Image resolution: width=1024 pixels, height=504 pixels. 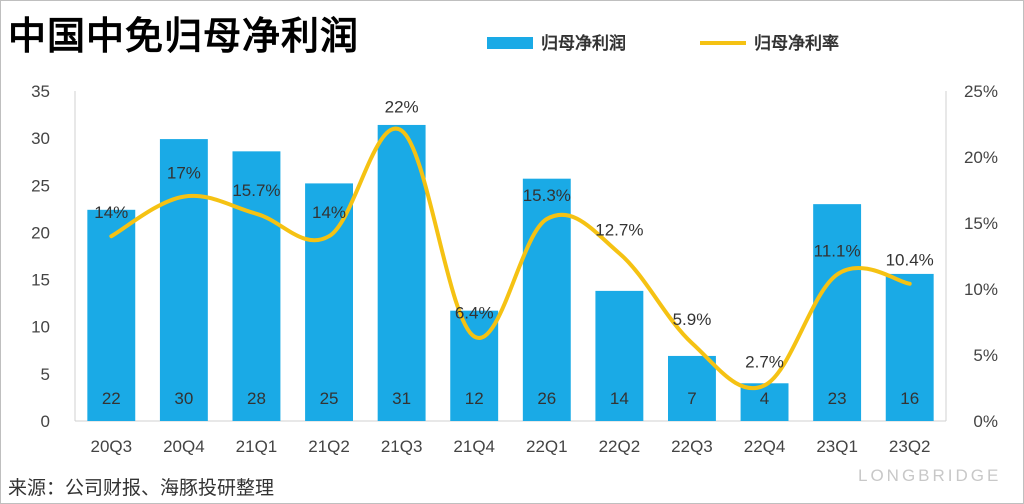 I want to click on x-tick-label: 20Q4, so click(x=184, y=446).